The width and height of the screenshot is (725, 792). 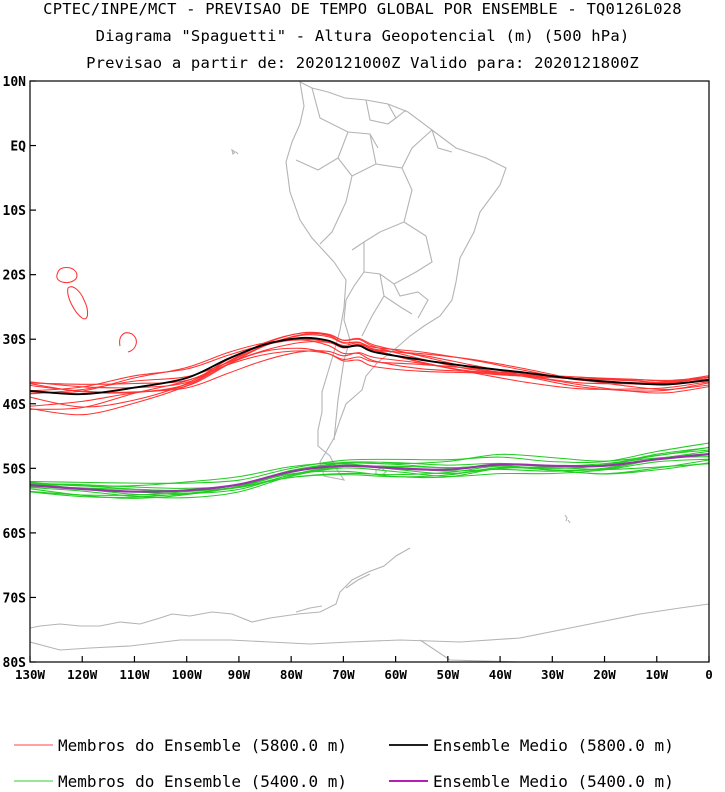 What do you see at coordinates (291, 674) in the screenshot?
I see `lon-label: 80W` at bounding box center [291, 674].